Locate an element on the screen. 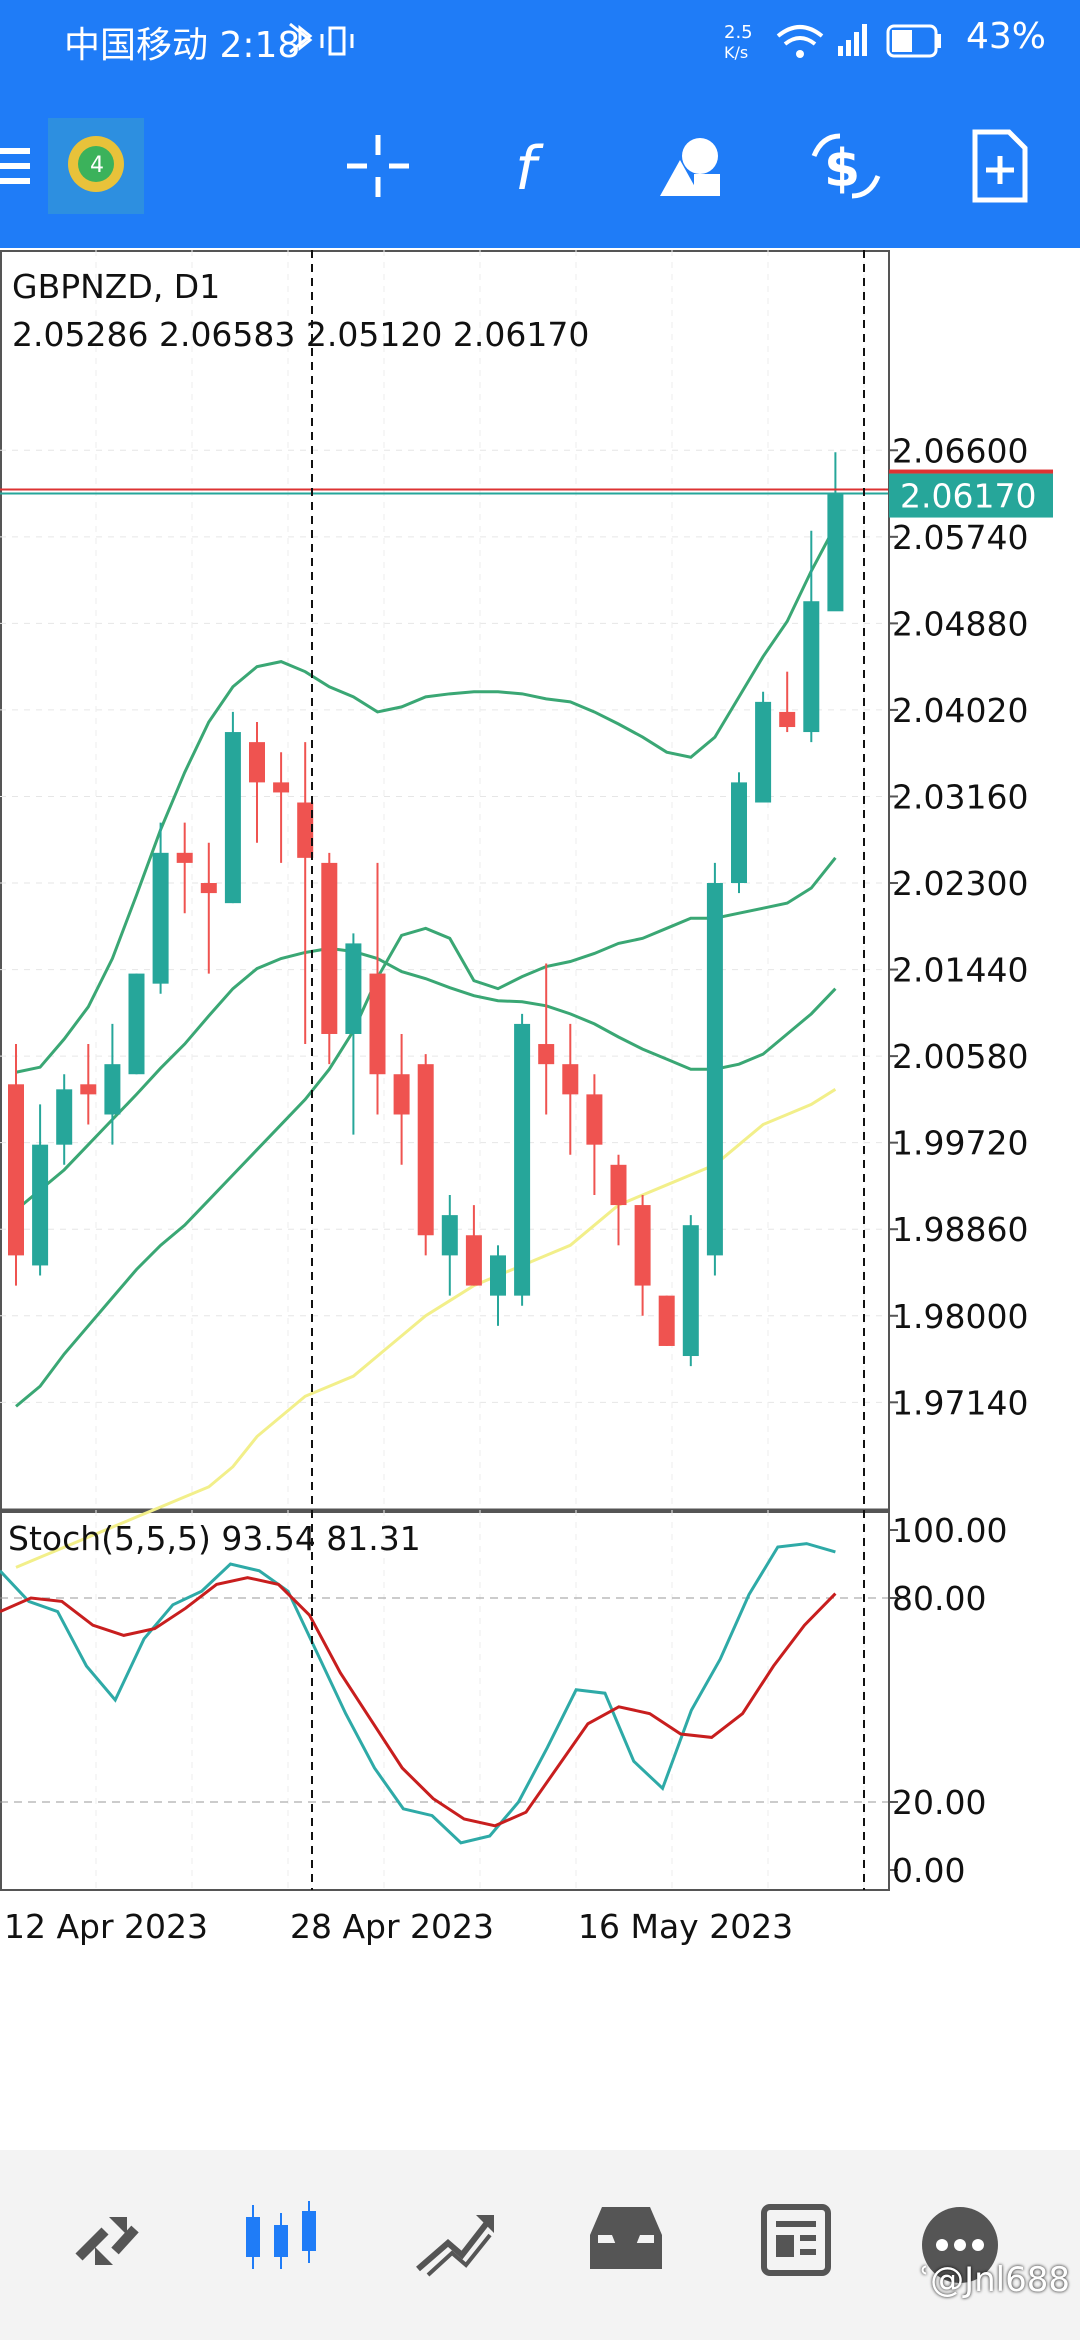  trade-icon: $ is located at coordinates (846, 166).